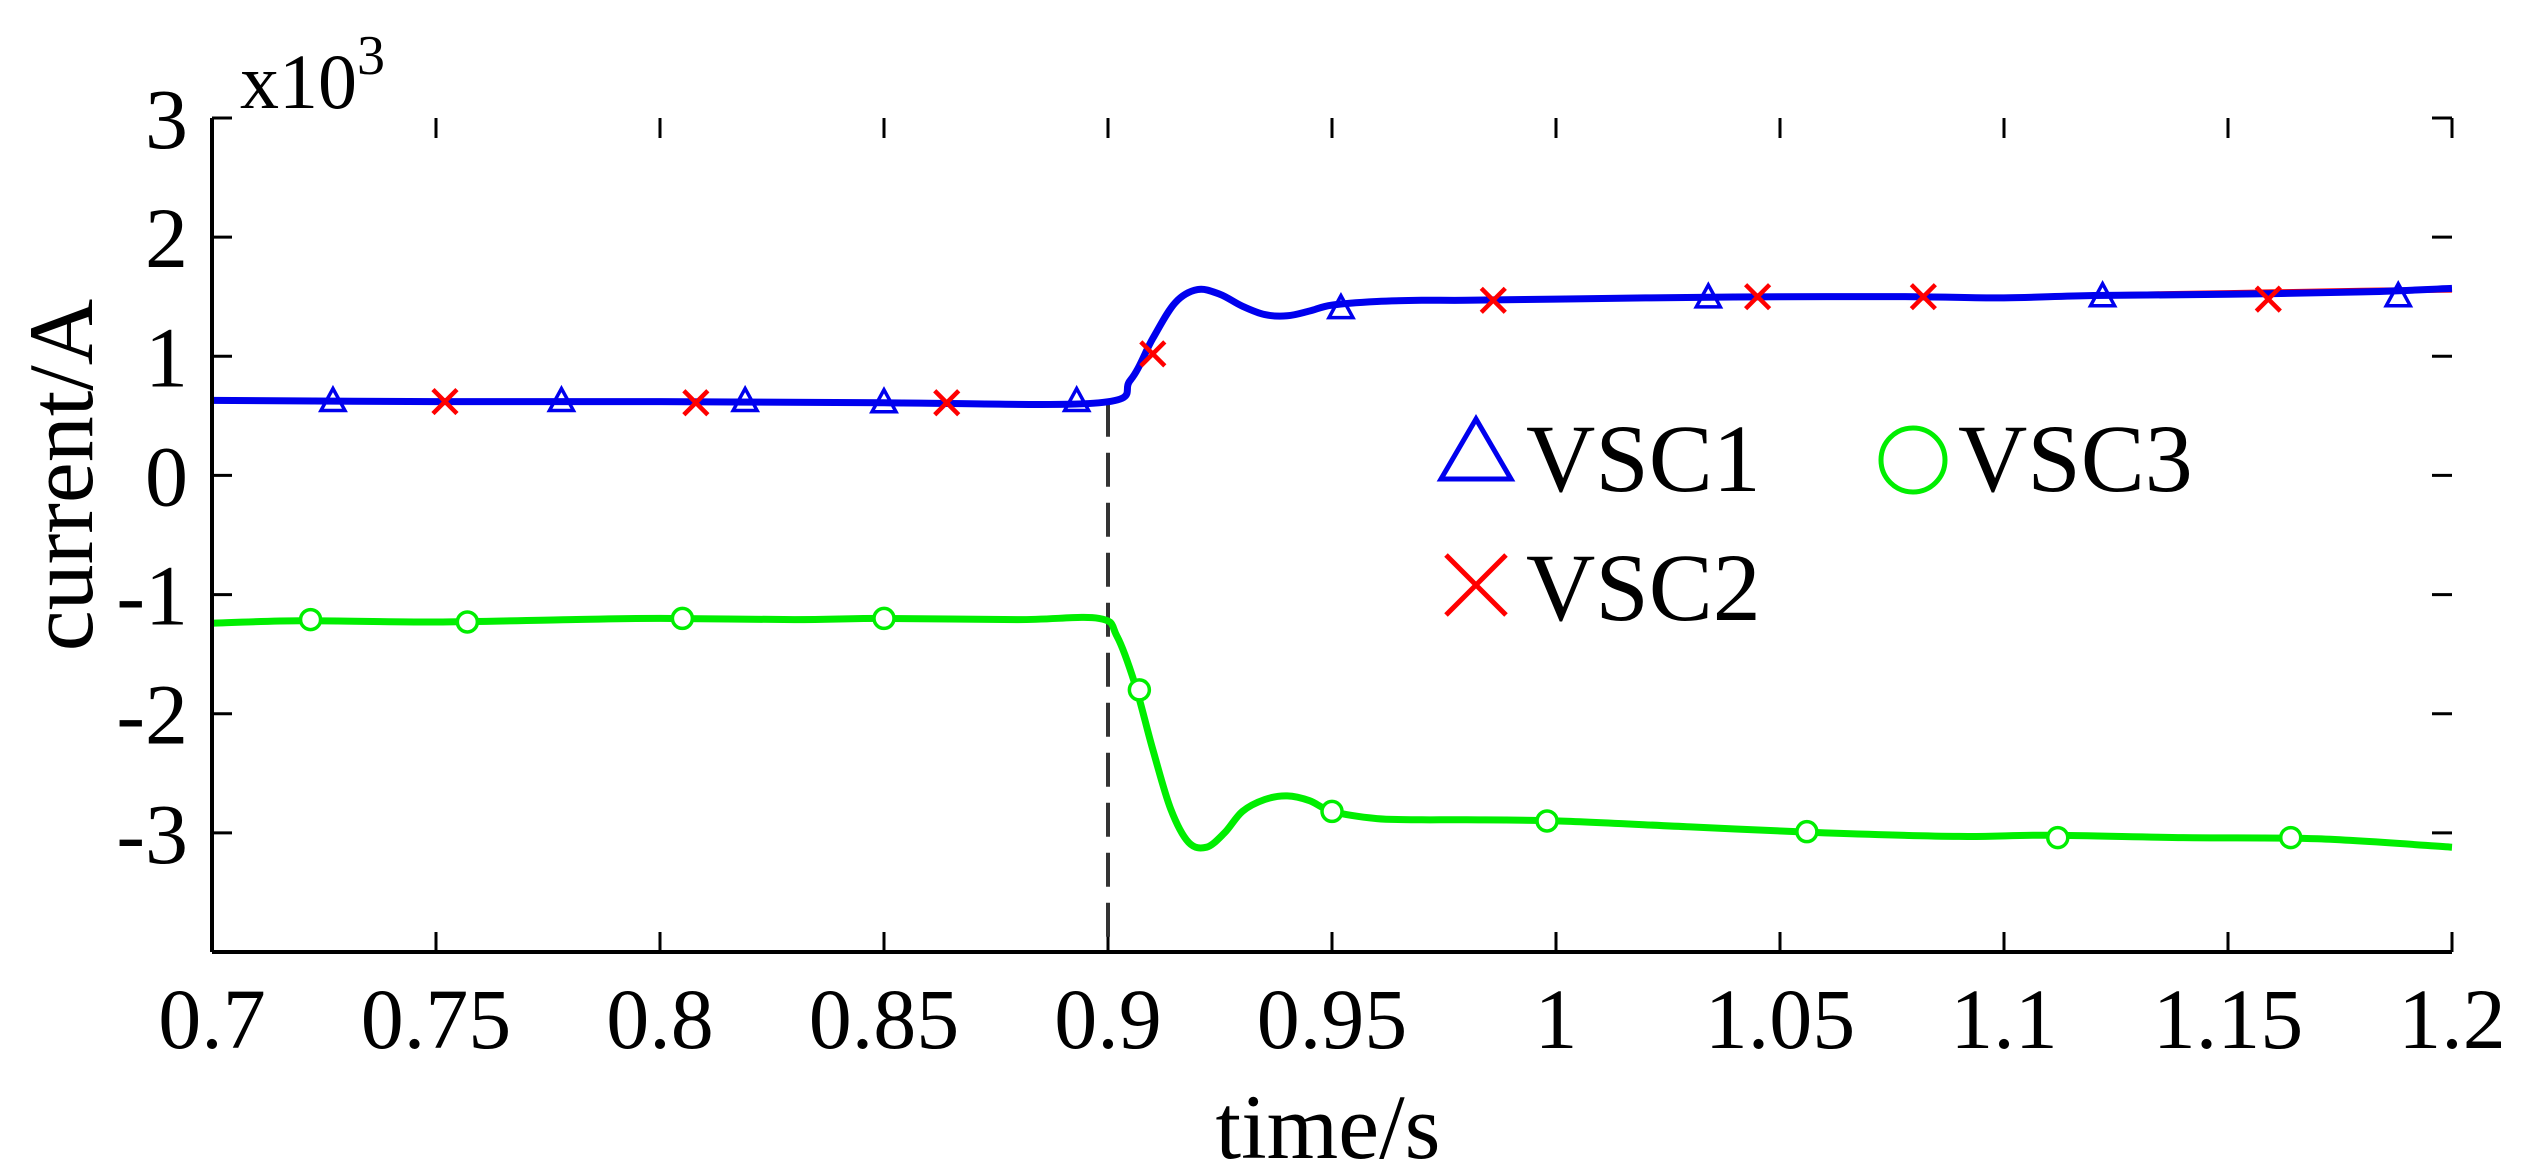 The image size is (2526, 1168). Describe the element at coordinates (298, 81) in the screenshot. I see `y-multiplier-base: x10` at that location.